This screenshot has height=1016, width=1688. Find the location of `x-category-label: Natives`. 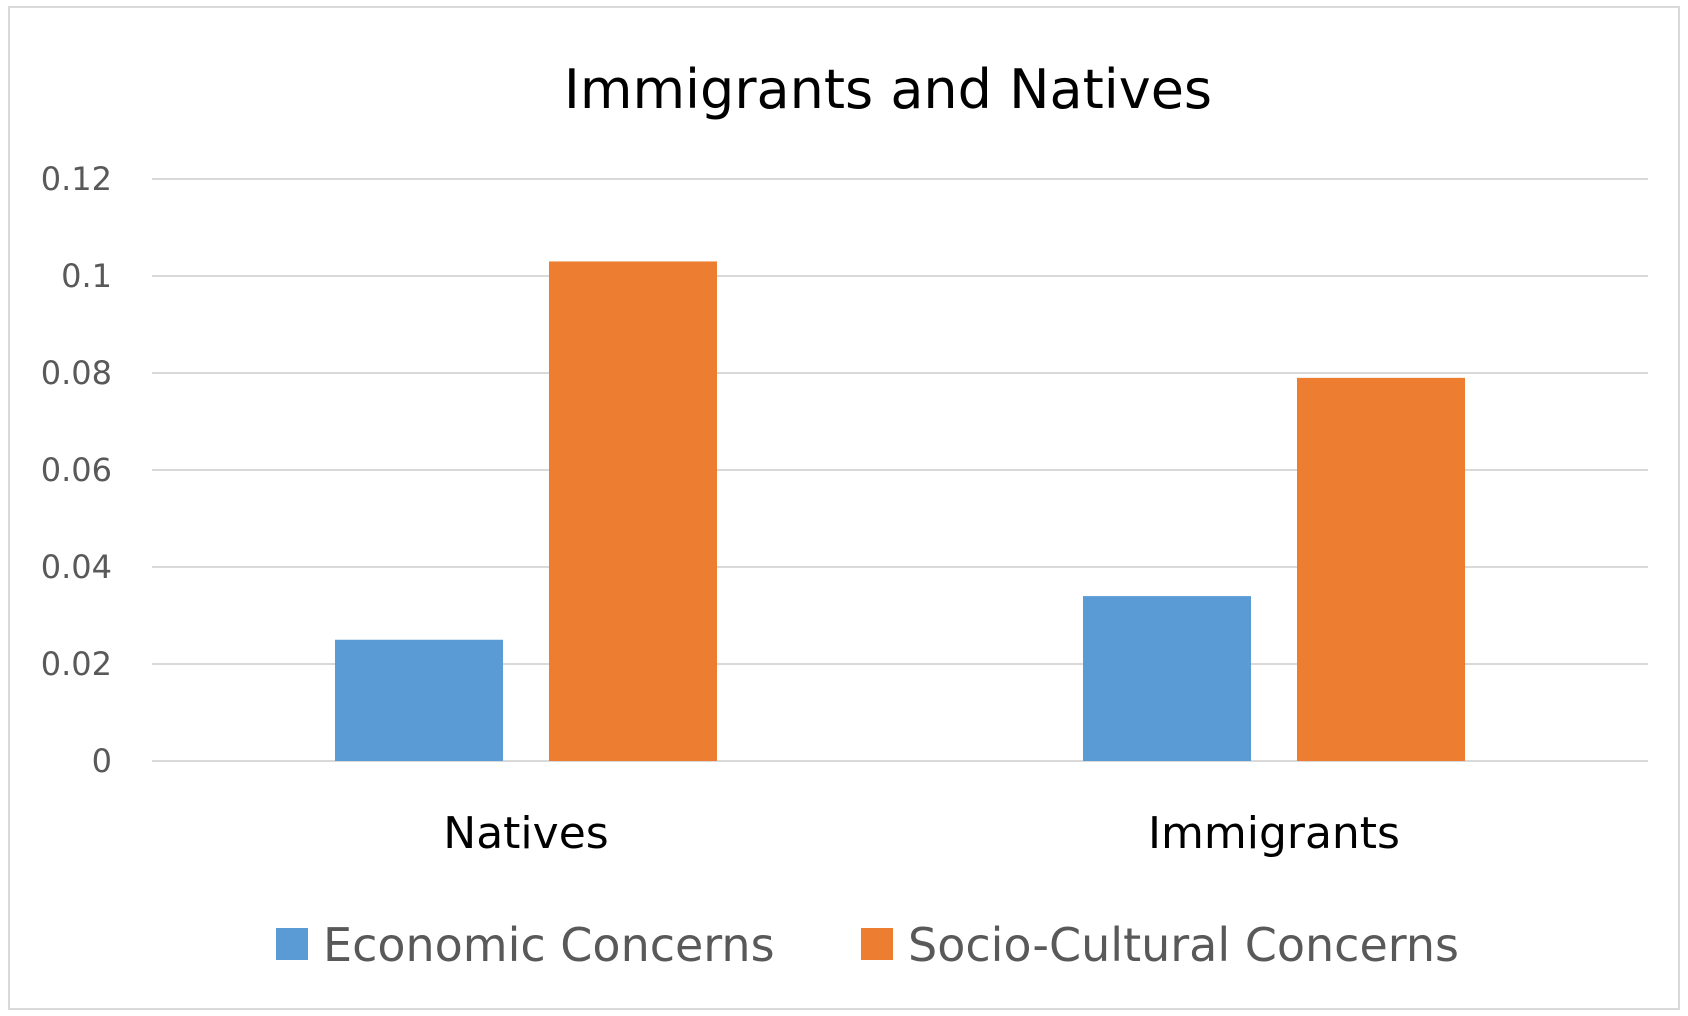

x-category-label: Natives is located at coordinates (525, 833).